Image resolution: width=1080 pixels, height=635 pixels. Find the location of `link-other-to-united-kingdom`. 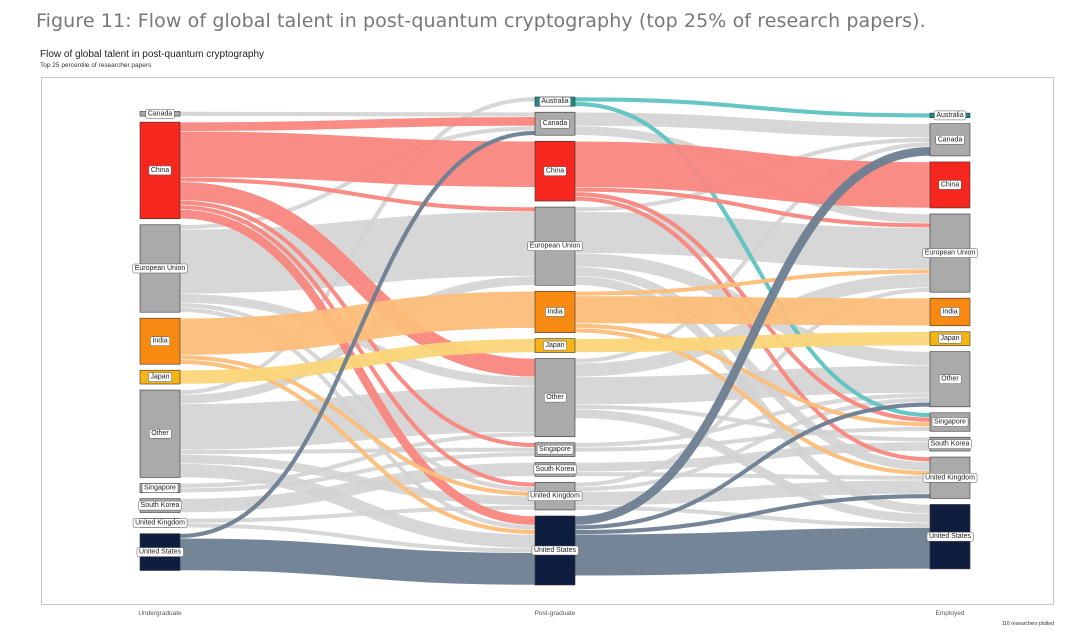

link-other-to-united-kingdom is located at coordinates (357, 480).